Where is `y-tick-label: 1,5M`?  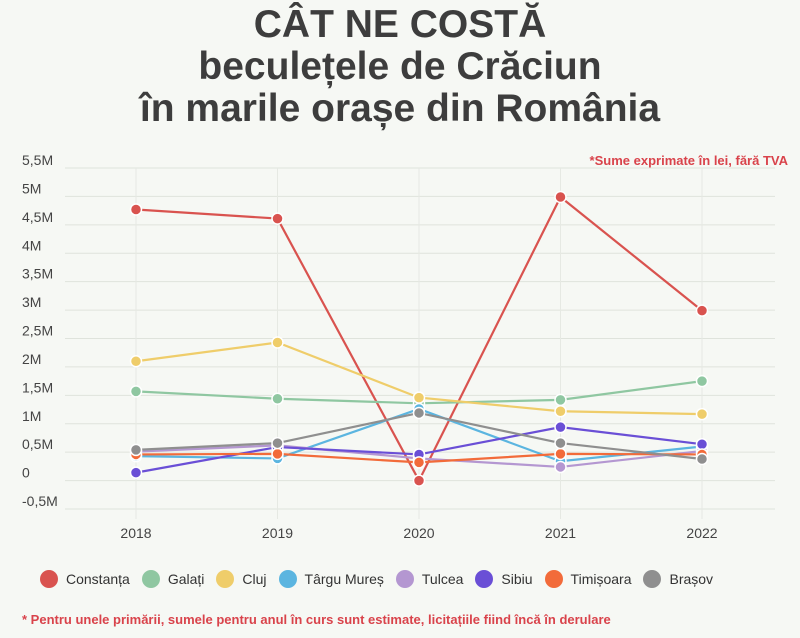 y-tick-label: 1,5M is located at coordinates (37, 387).